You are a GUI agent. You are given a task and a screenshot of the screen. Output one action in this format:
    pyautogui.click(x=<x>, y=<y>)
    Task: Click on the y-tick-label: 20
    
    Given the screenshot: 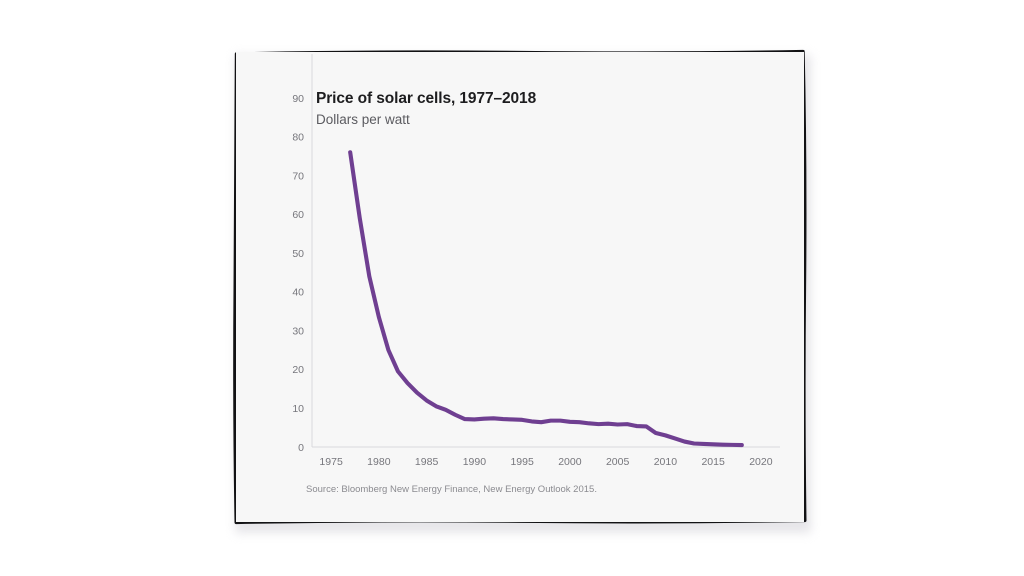 What is the action you would take?
    pyautogui.click(x=298, y=370)
    